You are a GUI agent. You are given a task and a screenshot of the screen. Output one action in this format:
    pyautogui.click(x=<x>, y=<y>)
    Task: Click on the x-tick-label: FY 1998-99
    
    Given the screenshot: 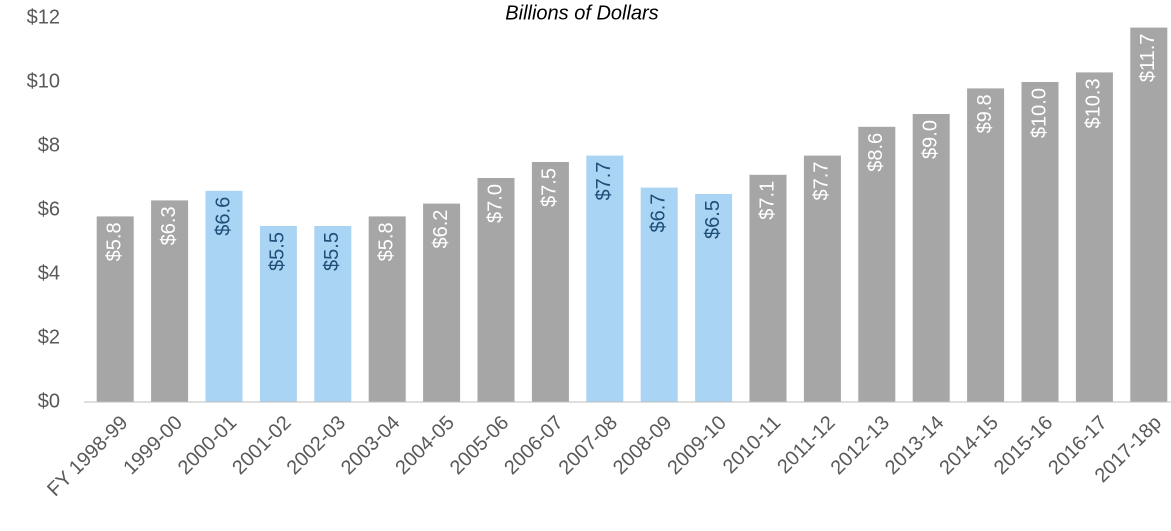 What is the action you would take?
    pyautogui.click(x=87, y=456)
    